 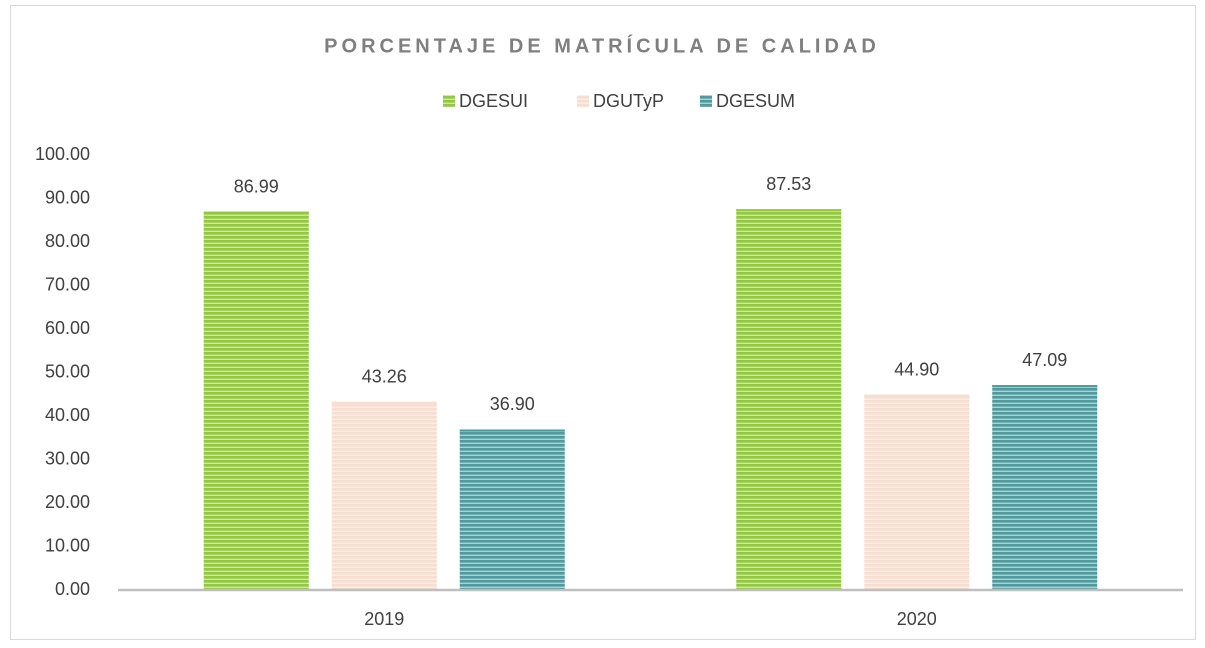 I want to click on x-tick-label: 2019, so click(x=384, y=619).